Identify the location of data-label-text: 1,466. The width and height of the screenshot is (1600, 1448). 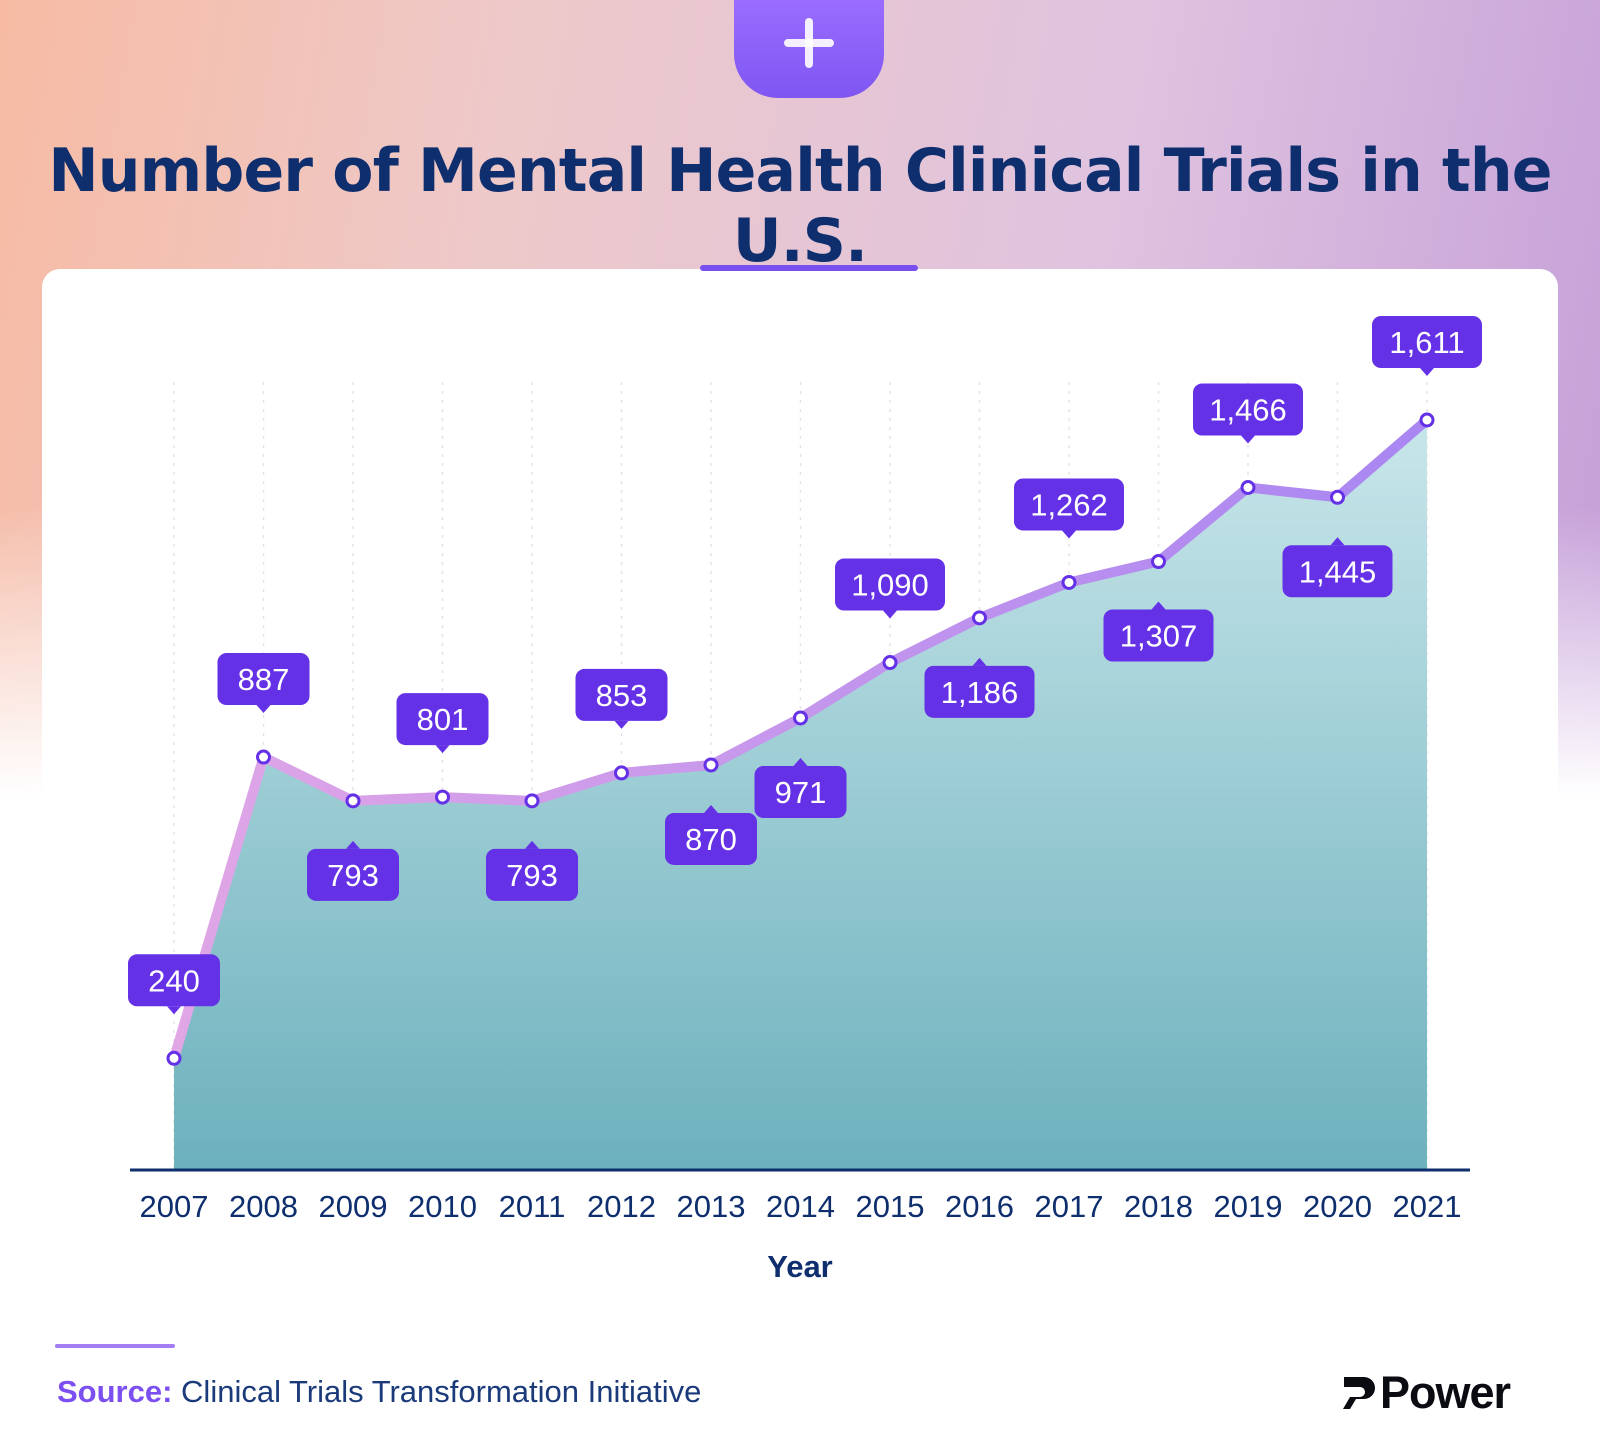
(1248, 410).